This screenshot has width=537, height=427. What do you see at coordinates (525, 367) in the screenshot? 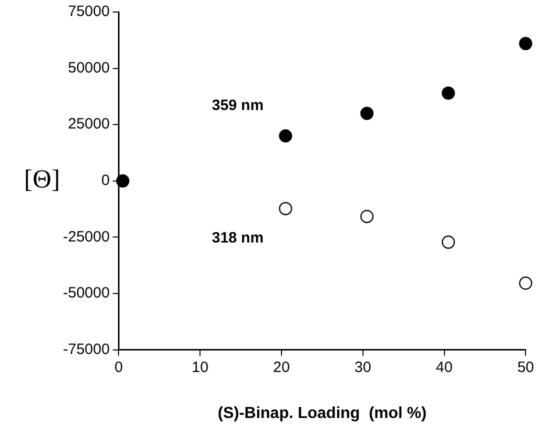
I see `x-tick-label: 50` at bounding box center [525, 367].